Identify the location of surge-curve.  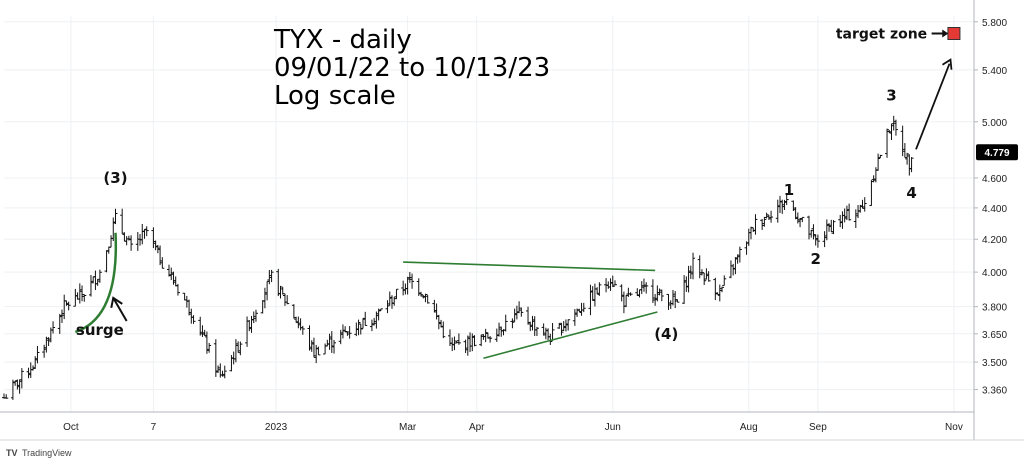
(96, 283).